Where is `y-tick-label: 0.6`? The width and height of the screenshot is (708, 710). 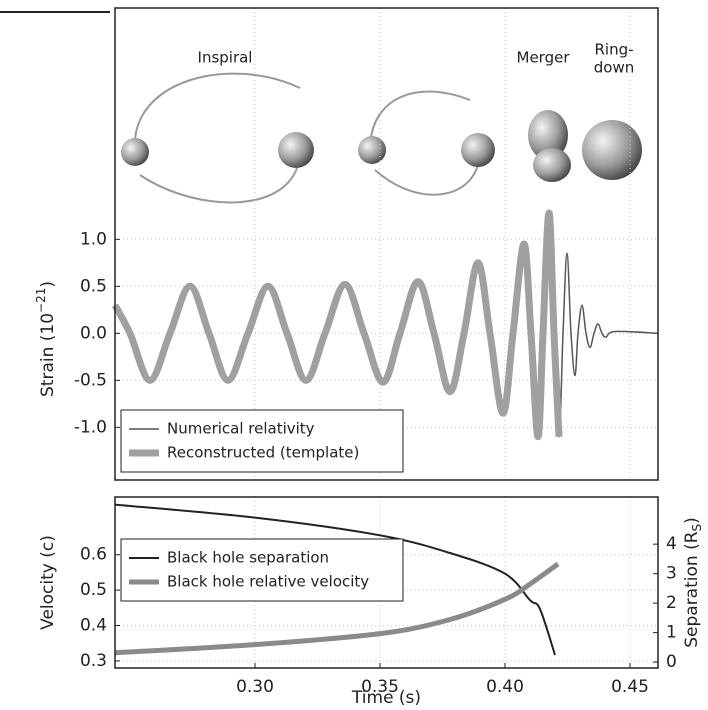 y-tick-label: 0.6 is located at coordinates (93, 555).